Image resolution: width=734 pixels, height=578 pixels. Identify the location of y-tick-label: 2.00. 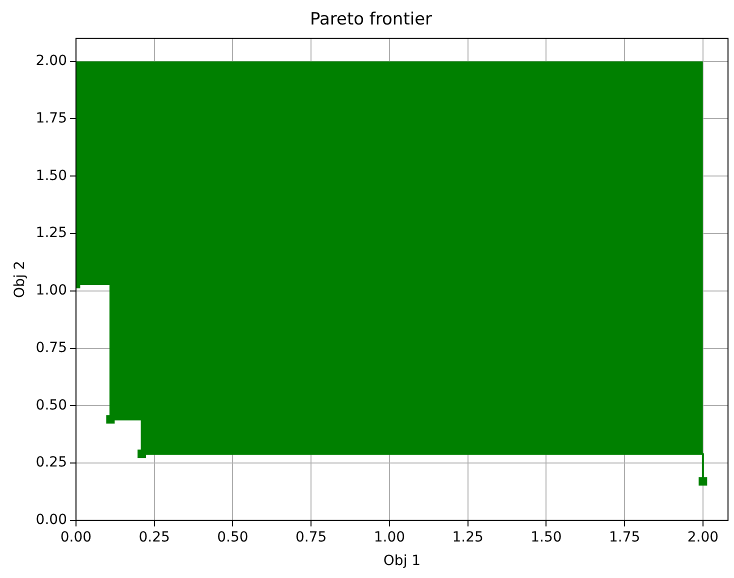
(51, 60).